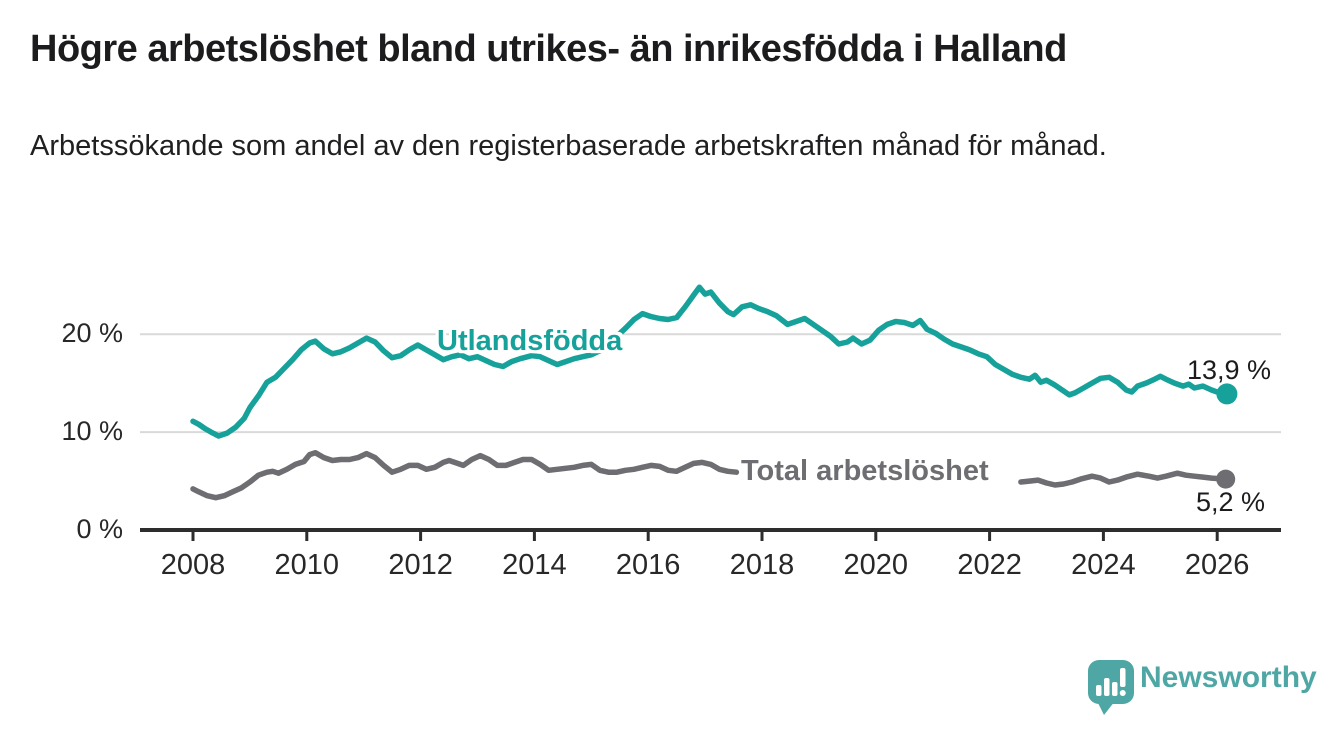 The height and width of the screenshot is (734, 1340). Describe the element at coordinates (865, 471) in the screenshot. I see `series-label-total-arbetsloshet: Total arbetslöshet` at that location.